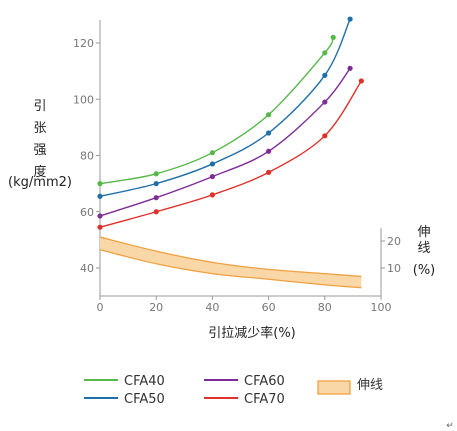 The height and width of the screenshot is (431, 457). I want to click on y-tick-label: 100, so click(83, 99).